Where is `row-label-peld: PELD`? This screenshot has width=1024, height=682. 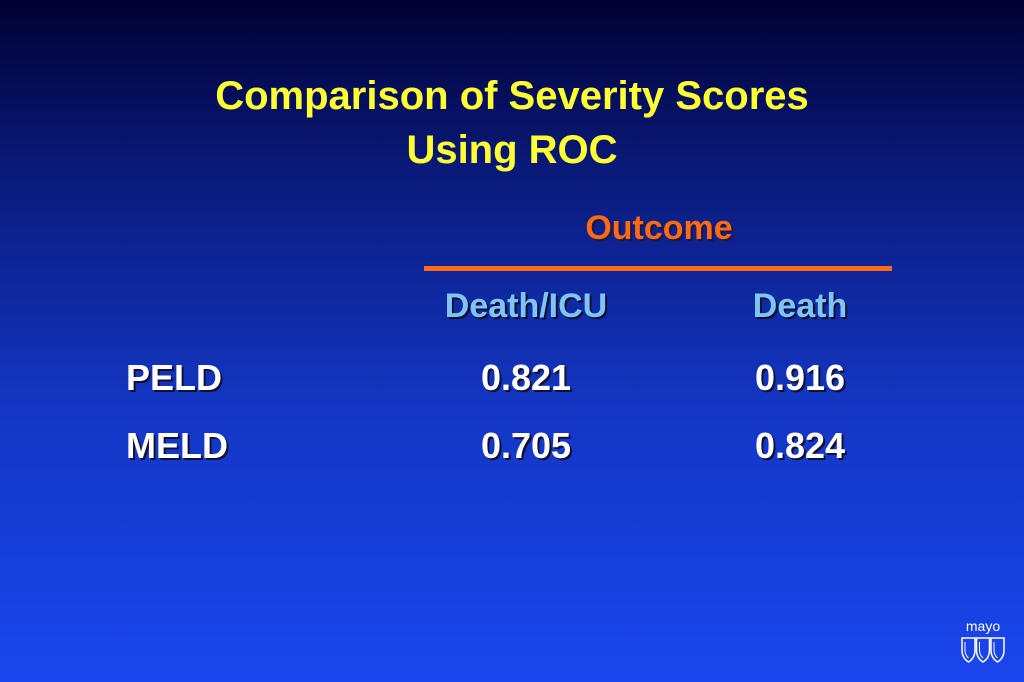 row-label-peld: PELD is located at coordinates (174, 377).